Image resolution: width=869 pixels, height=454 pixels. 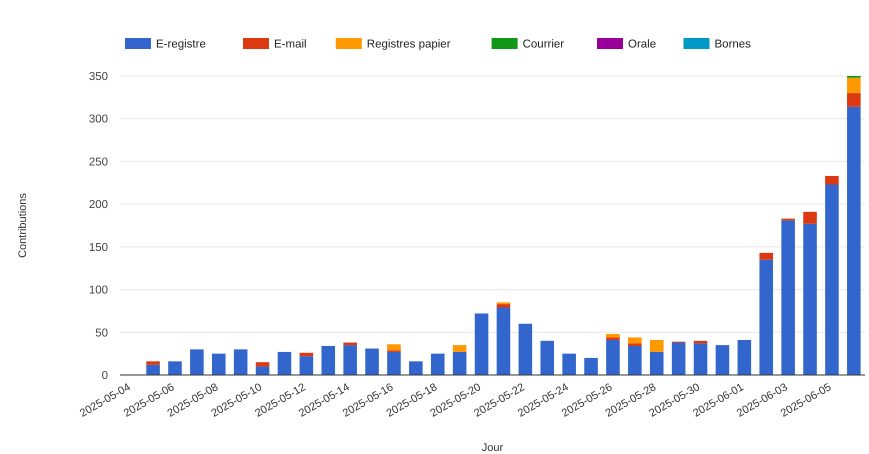 What do you see at coordinates (493, 448) in the screenshot?
I see `x-axis-title: Jour` at bounding box center [493, 448].